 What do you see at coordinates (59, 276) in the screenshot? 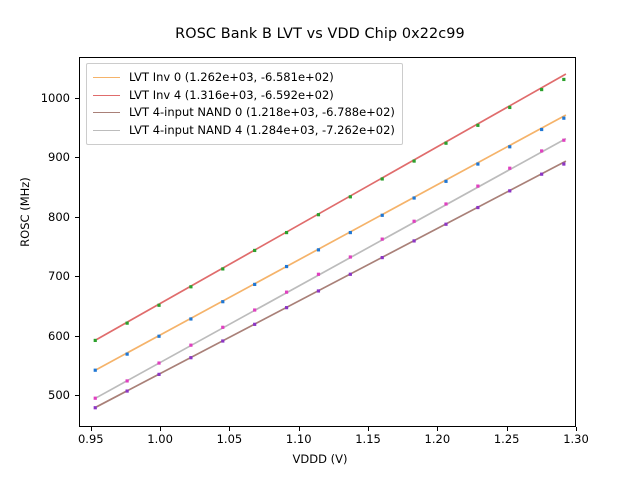
I see `y-tick-label: 700` at bounding box center [59, 276].